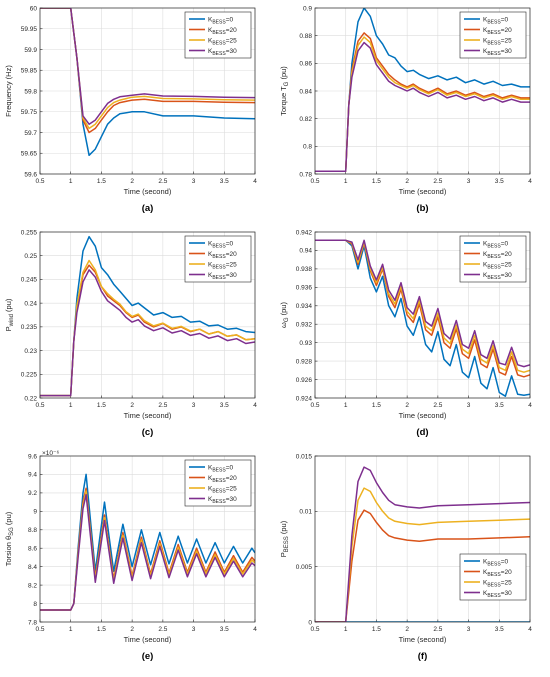  What do you see at coordinates (310, 622) in the screenshot?
I see `y-tick-label: 0` at bounding box center [310, 622].